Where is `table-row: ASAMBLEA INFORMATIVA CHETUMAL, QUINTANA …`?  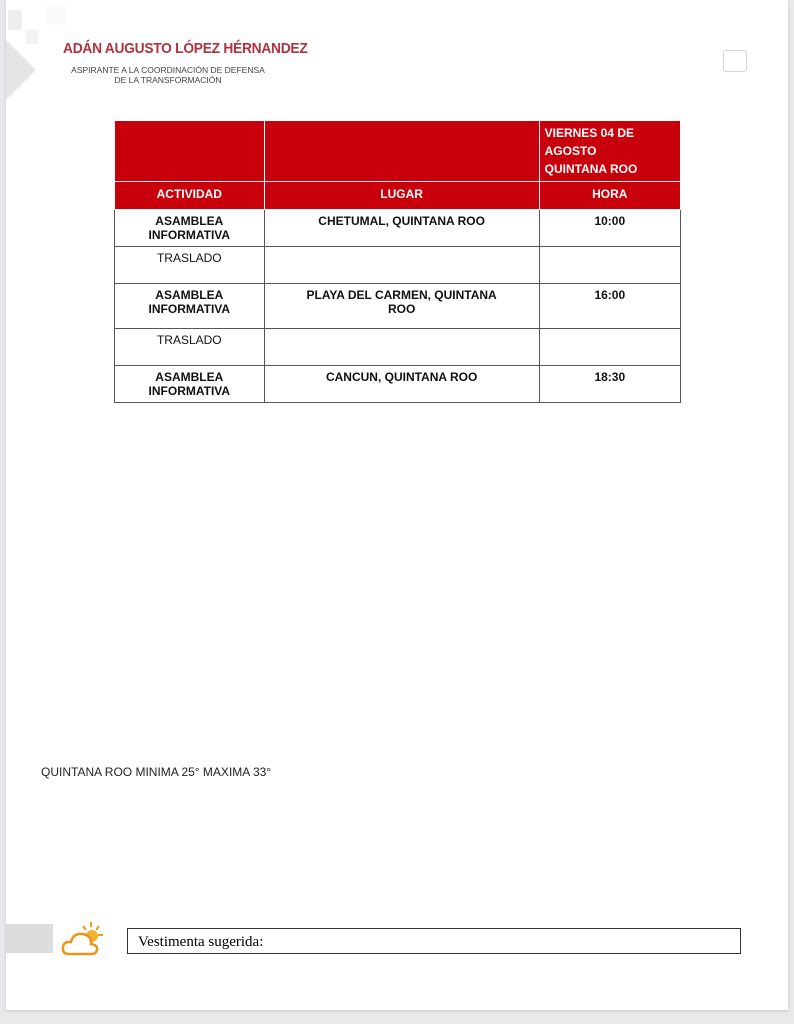 table-row: ASAMBLEA INFORMATIVA CHETUMAL, QUINTANA … is located at coordinates (398, 228).